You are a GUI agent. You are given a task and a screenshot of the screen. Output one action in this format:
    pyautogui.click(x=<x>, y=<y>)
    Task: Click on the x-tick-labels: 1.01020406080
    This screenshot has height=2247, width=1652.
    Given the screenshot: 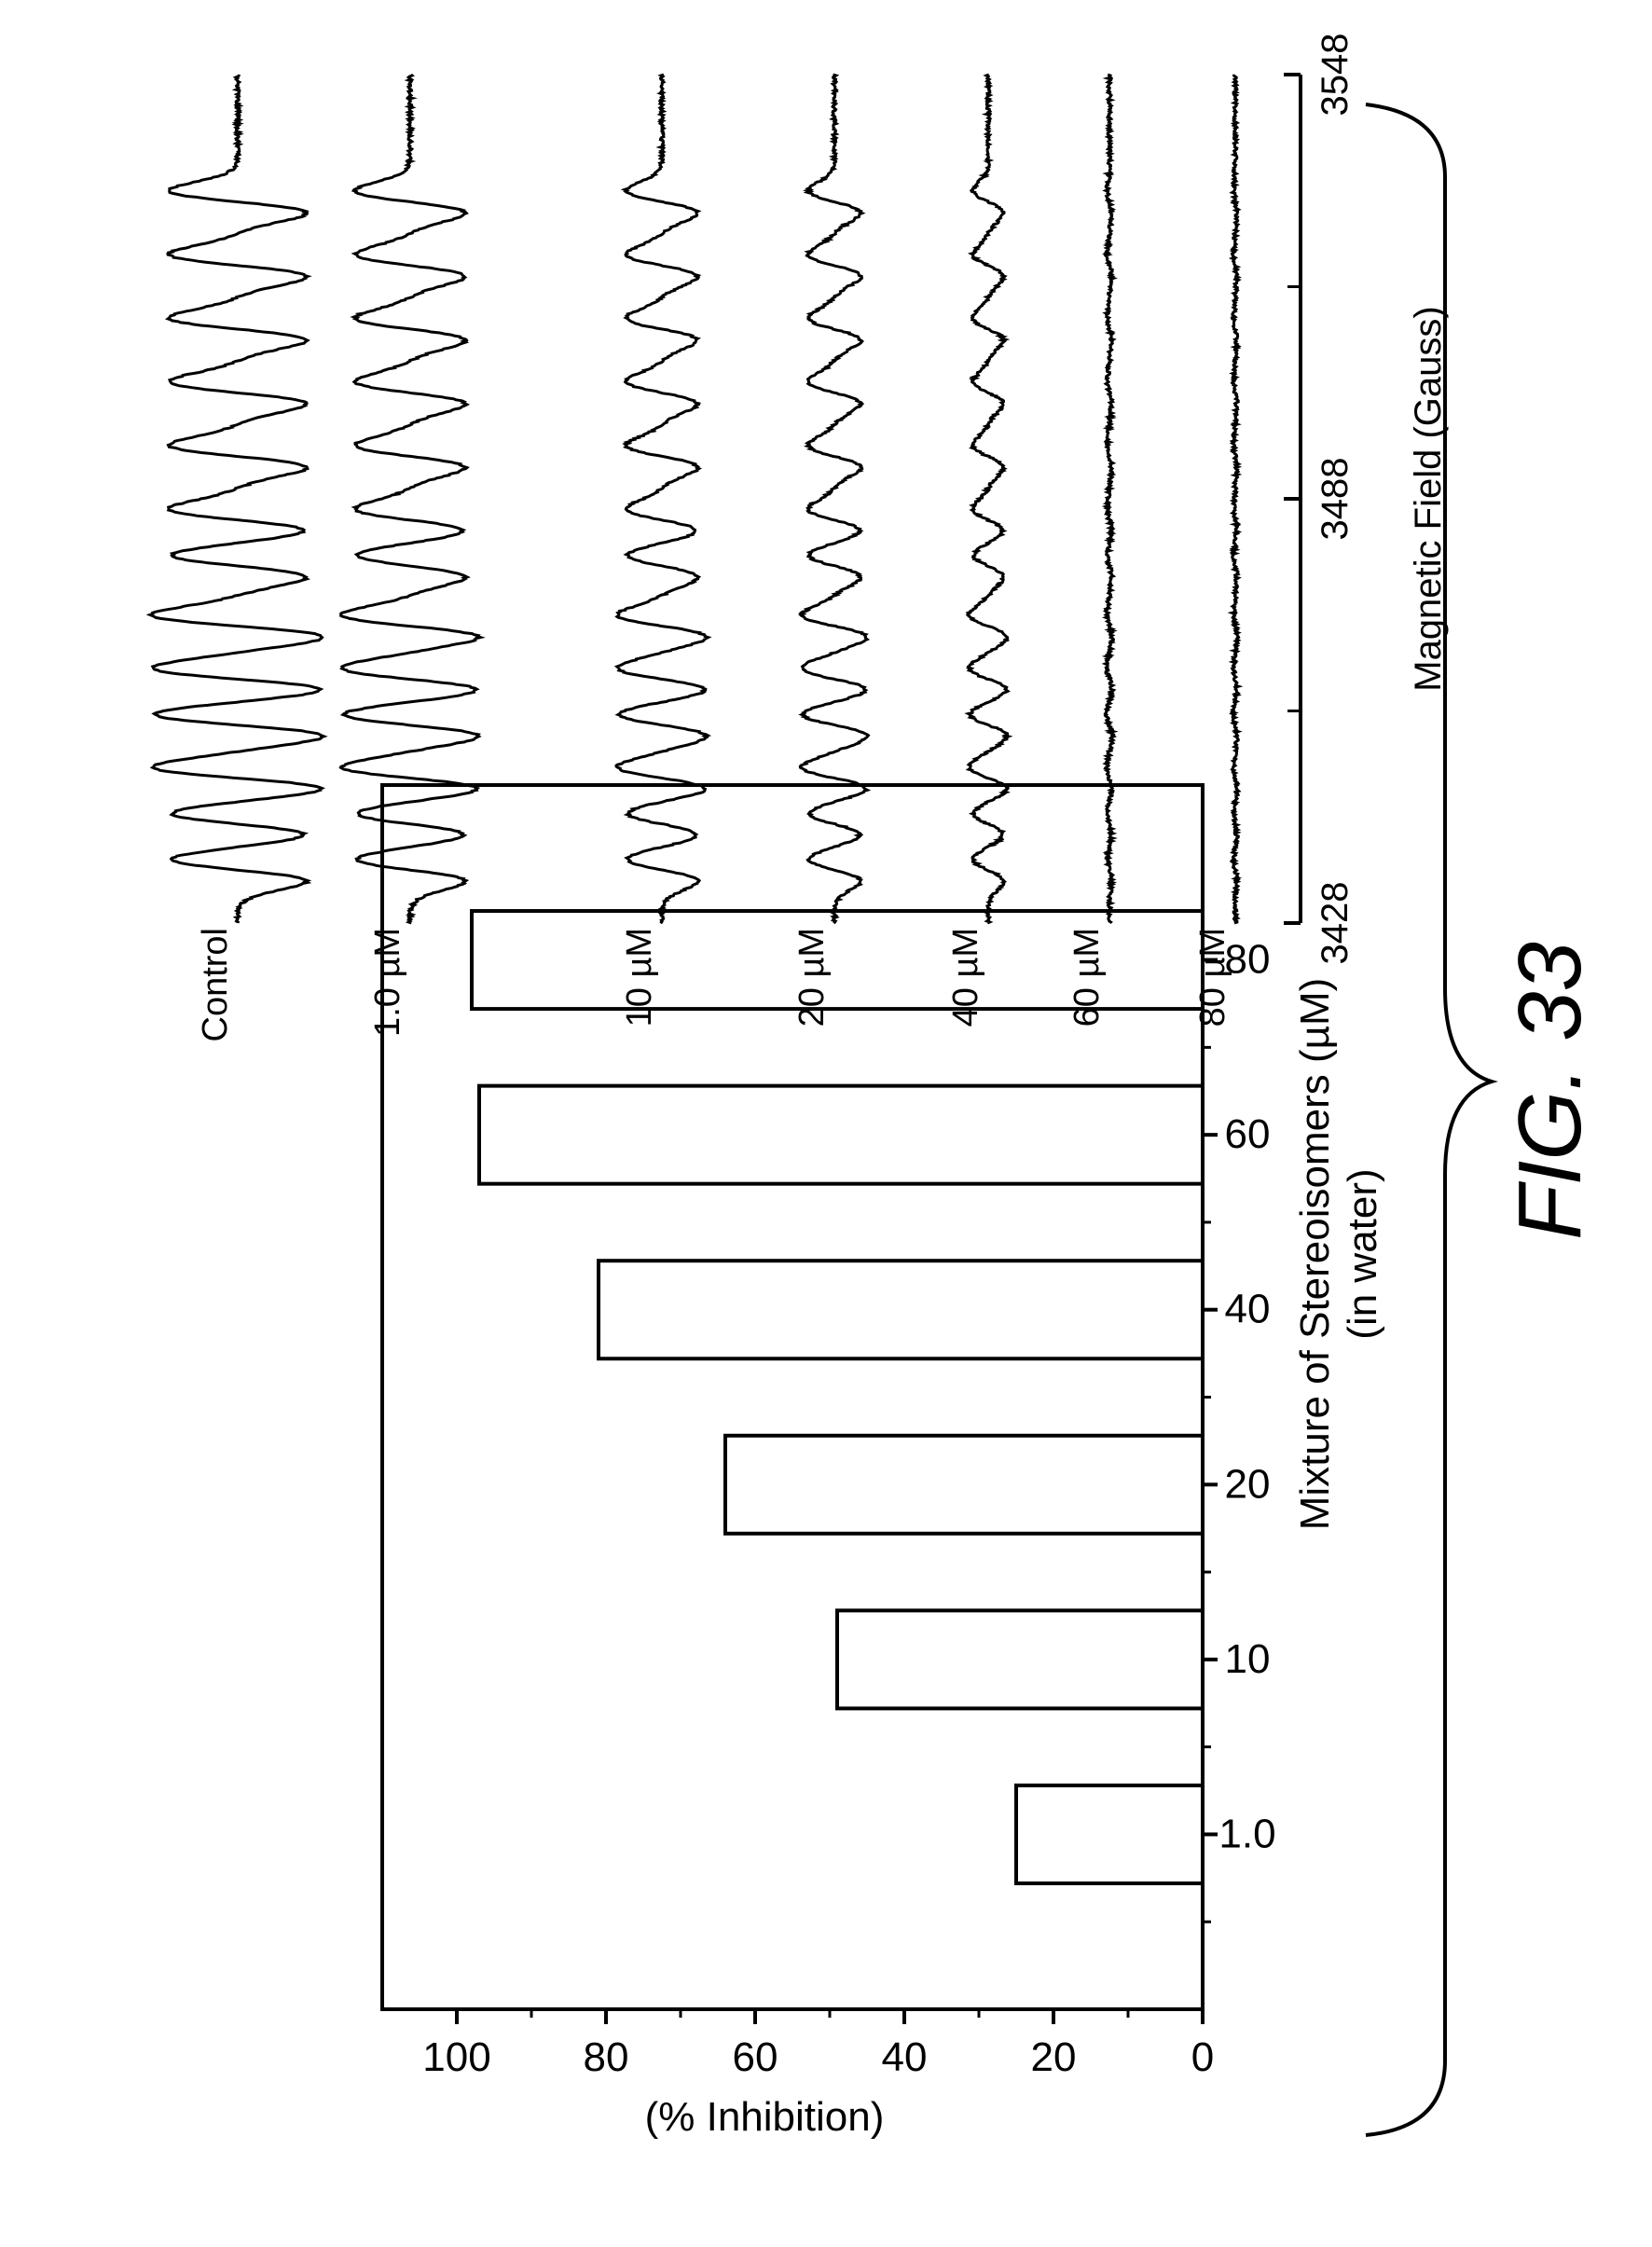 What is the action you would take?
    pyautogui.click(x=1247, y=1397)
    